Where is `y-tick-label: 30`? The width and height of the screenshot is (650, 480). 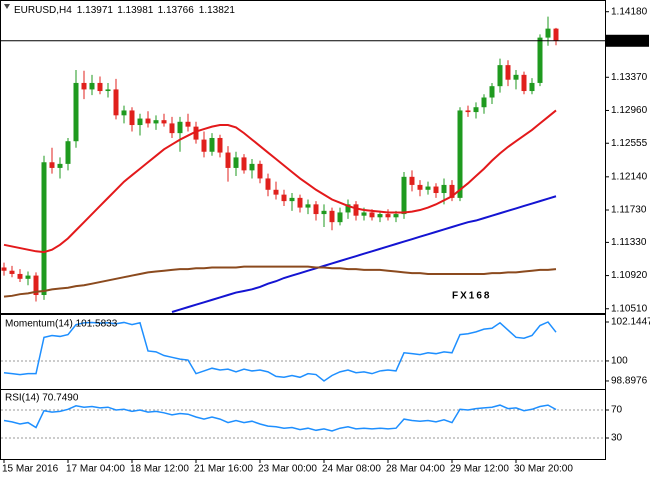 y-tick-label: 30 is located at coordinates (617, 438).